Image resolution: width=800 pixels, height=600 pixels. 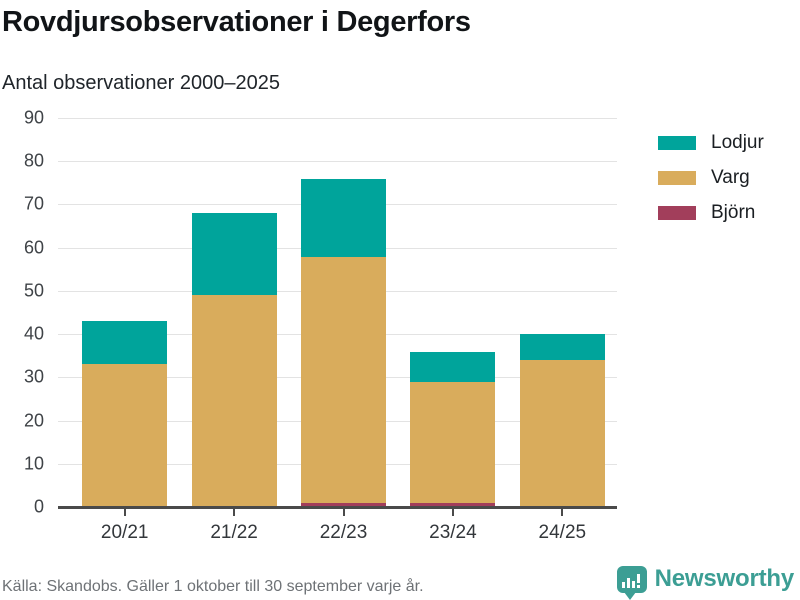 I want to click on x-tick-label: 21/22, so click(x=234, y=532).